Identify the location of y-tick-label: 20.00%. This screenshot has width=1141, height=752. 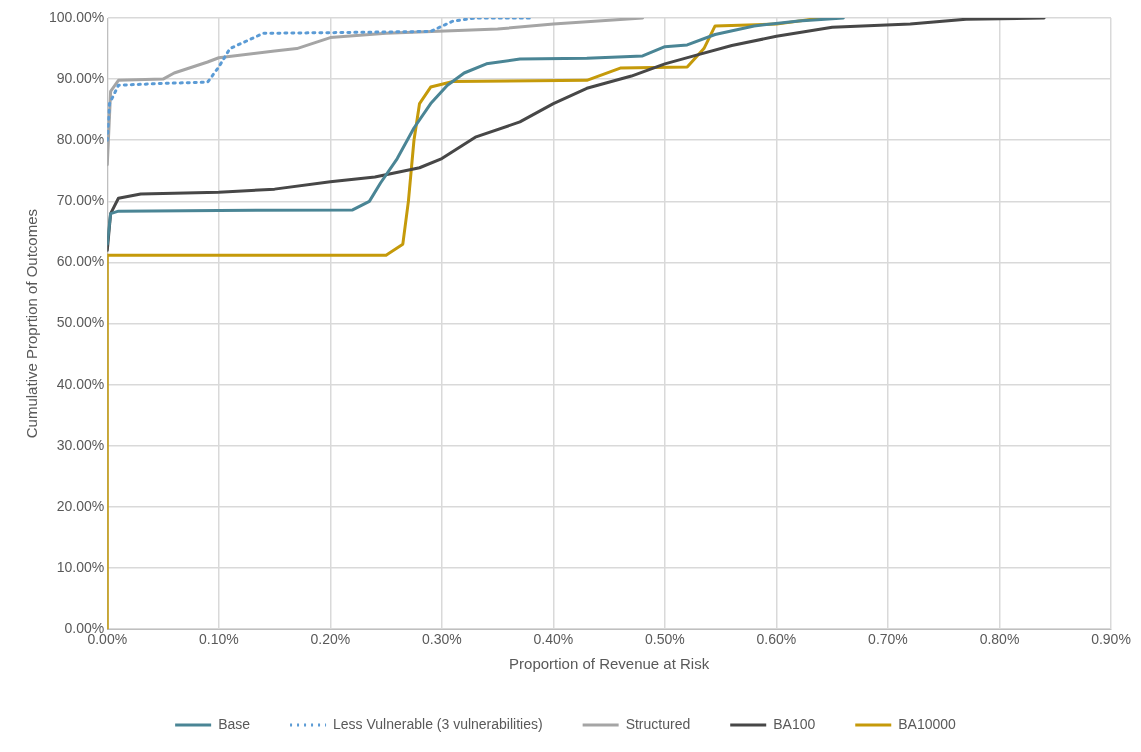
(80, 505).